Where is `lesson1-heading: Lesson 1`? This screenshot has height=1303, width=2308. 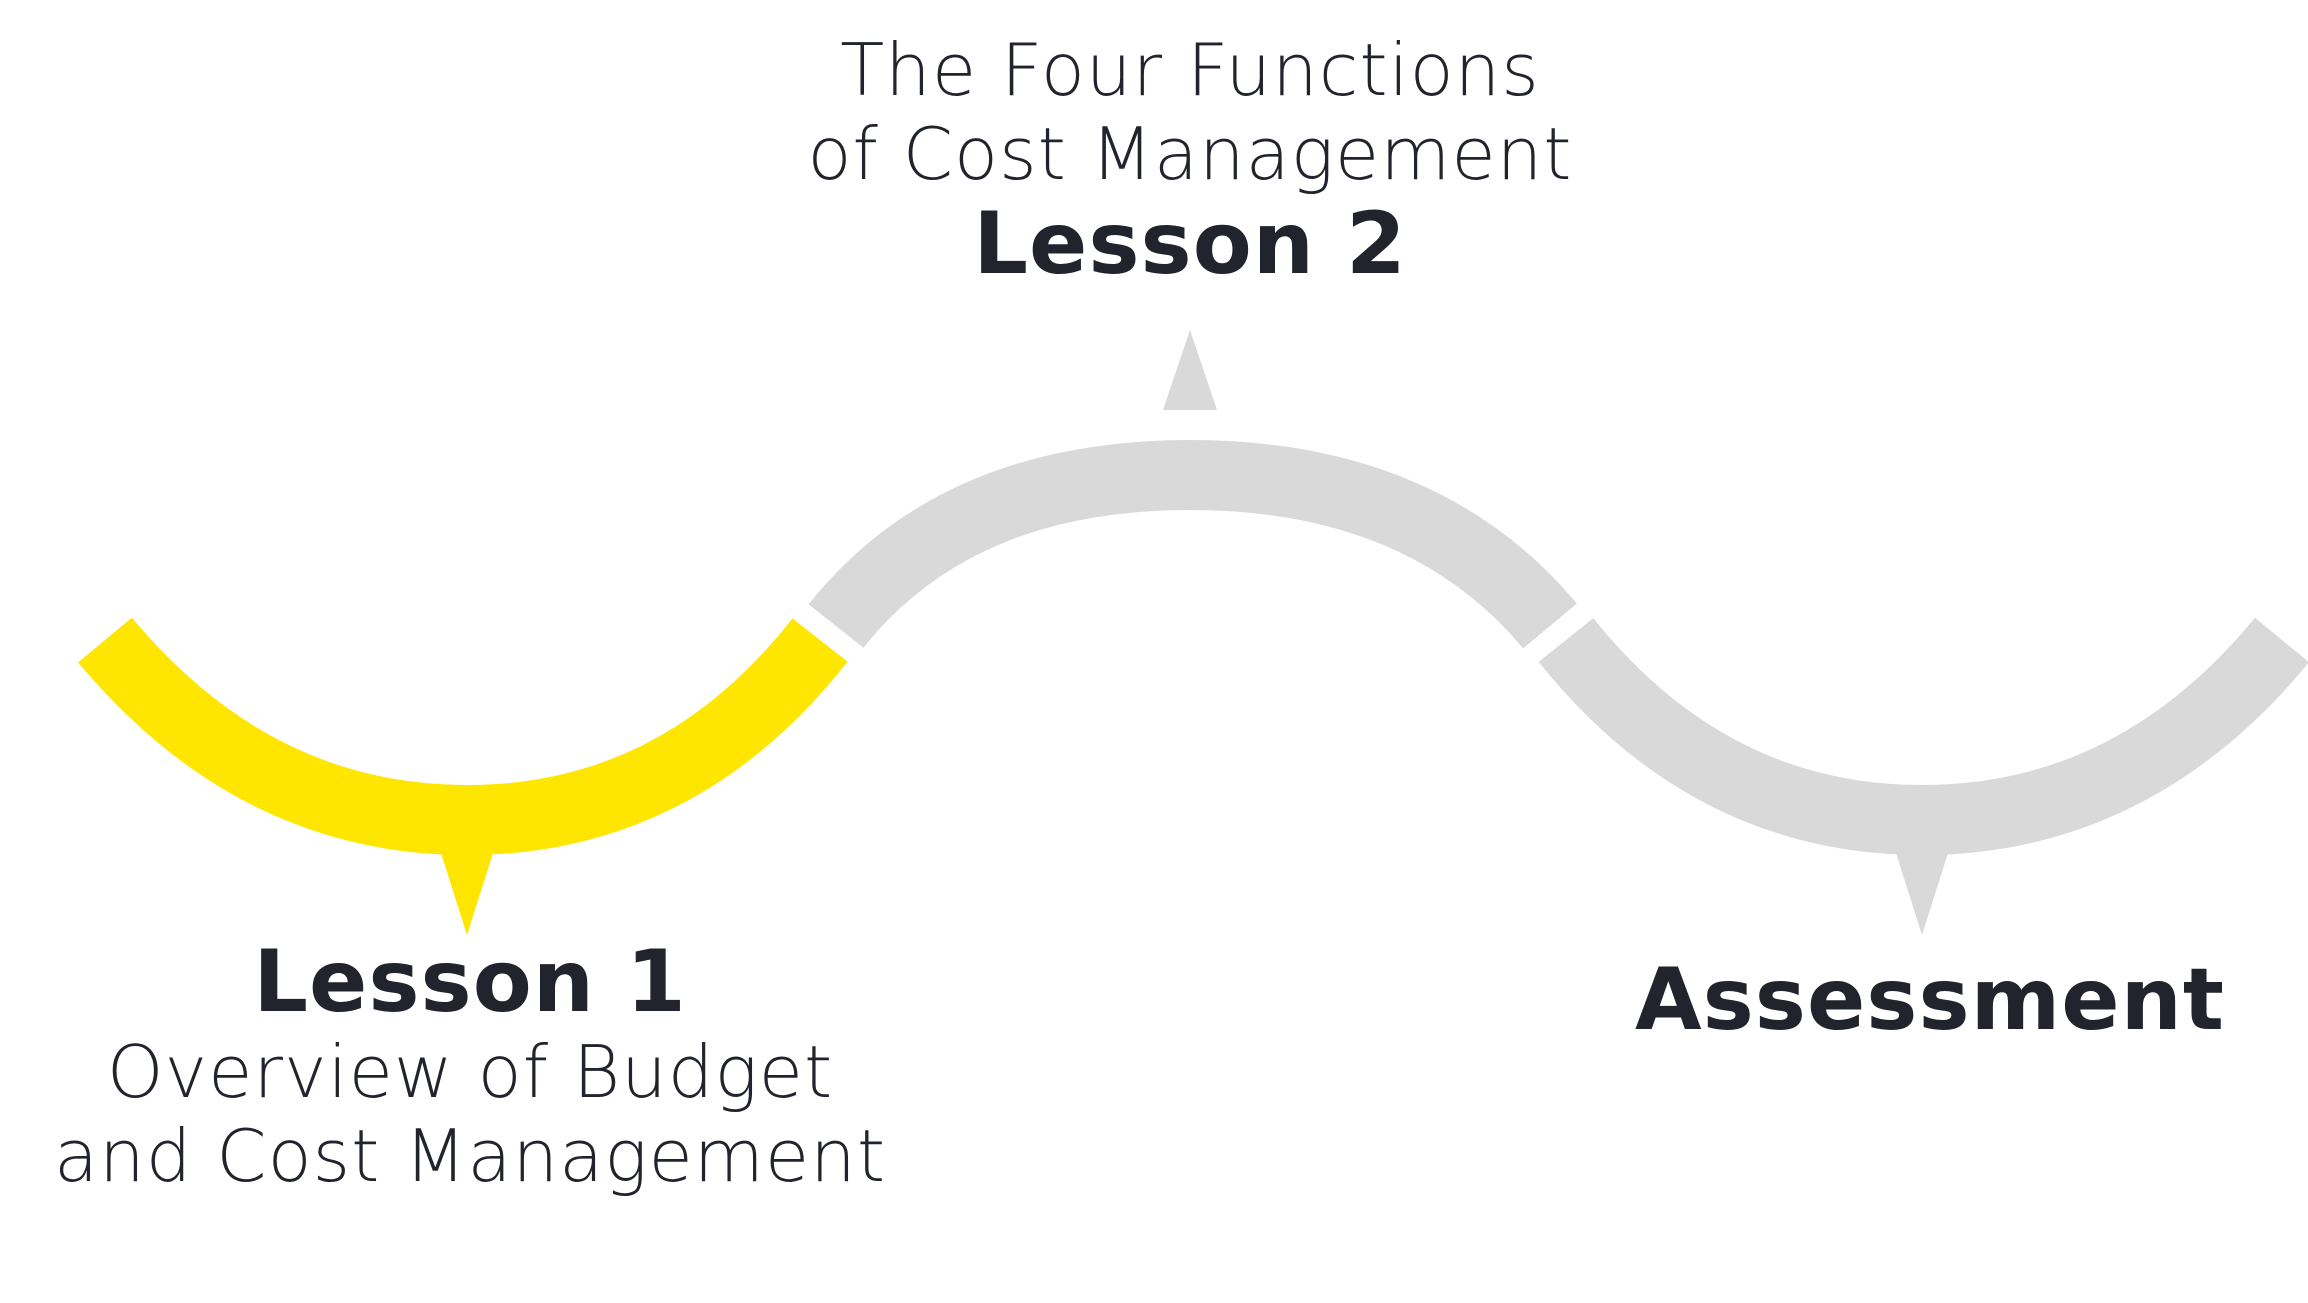 lesson1-heading: Lesson 1 is located at coordinates (470, 982).